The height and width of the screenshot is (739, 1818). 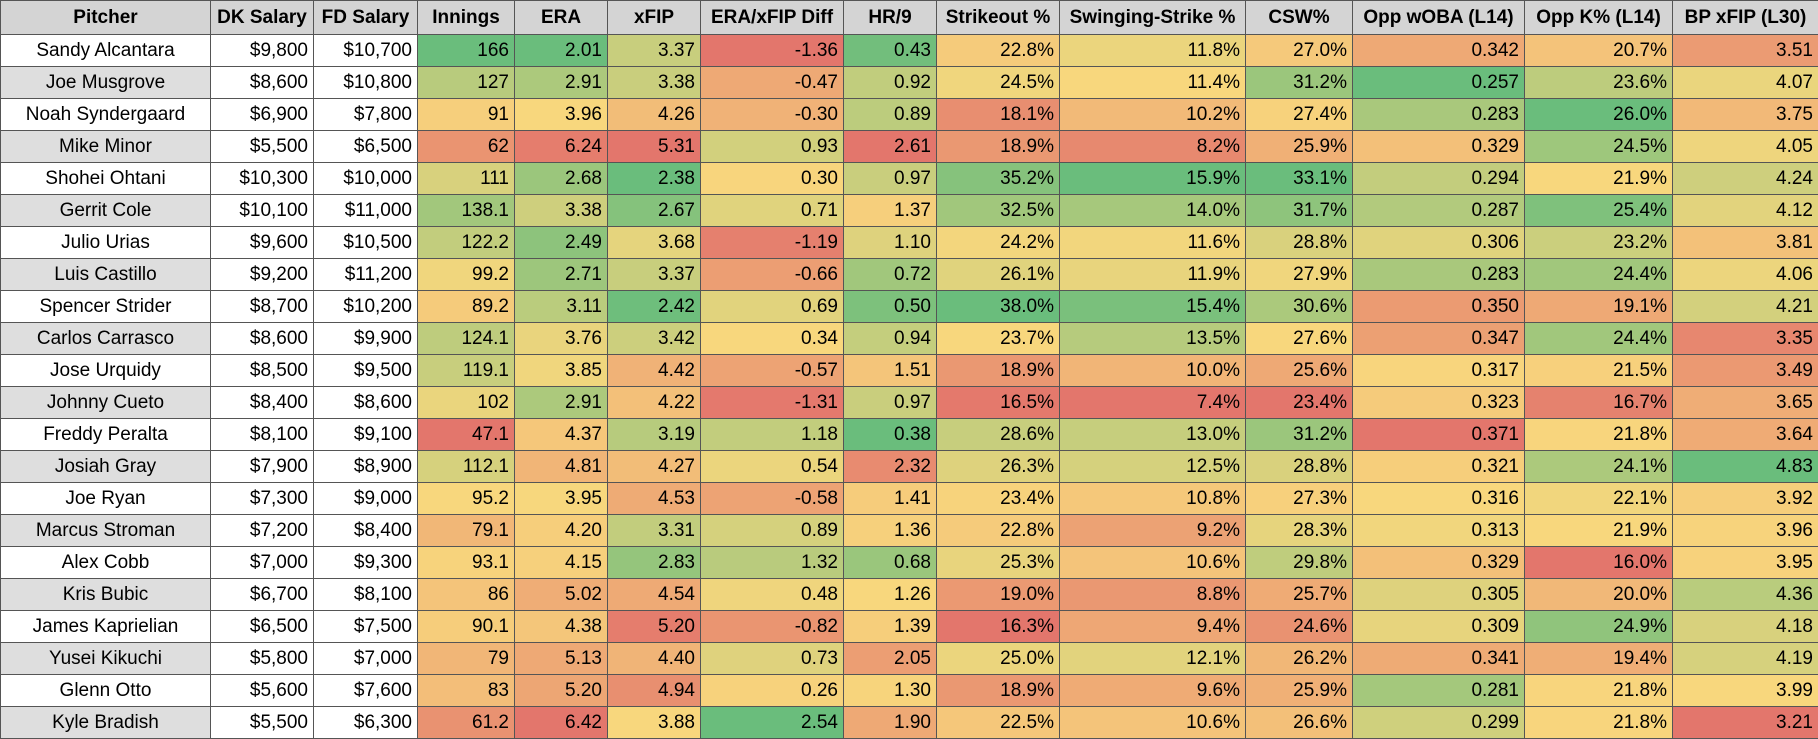 I want to click on cell-era-xfip-diff: 0.69, so click(x=772, y=307).